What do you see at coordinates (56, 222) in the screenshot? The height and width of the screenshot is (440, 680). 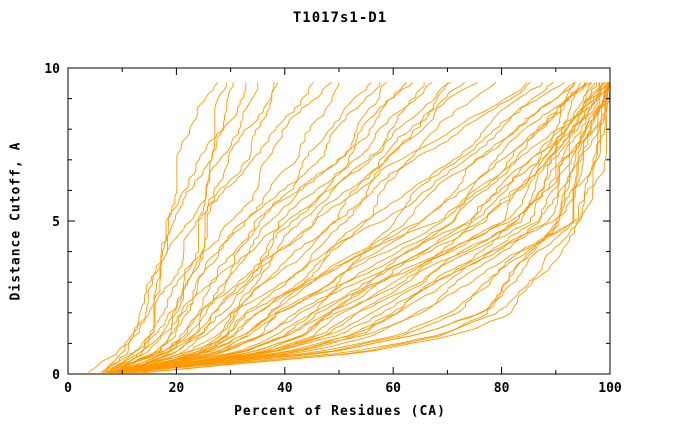 I see `y-tick-label: 5` at bounding box center [56, 222].